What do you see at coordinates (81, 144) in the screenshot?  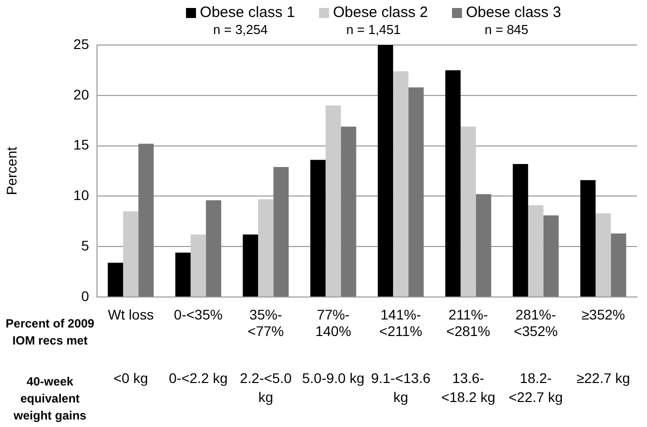 I see `y-tick-label: 15` at bounding box center [81, 144].